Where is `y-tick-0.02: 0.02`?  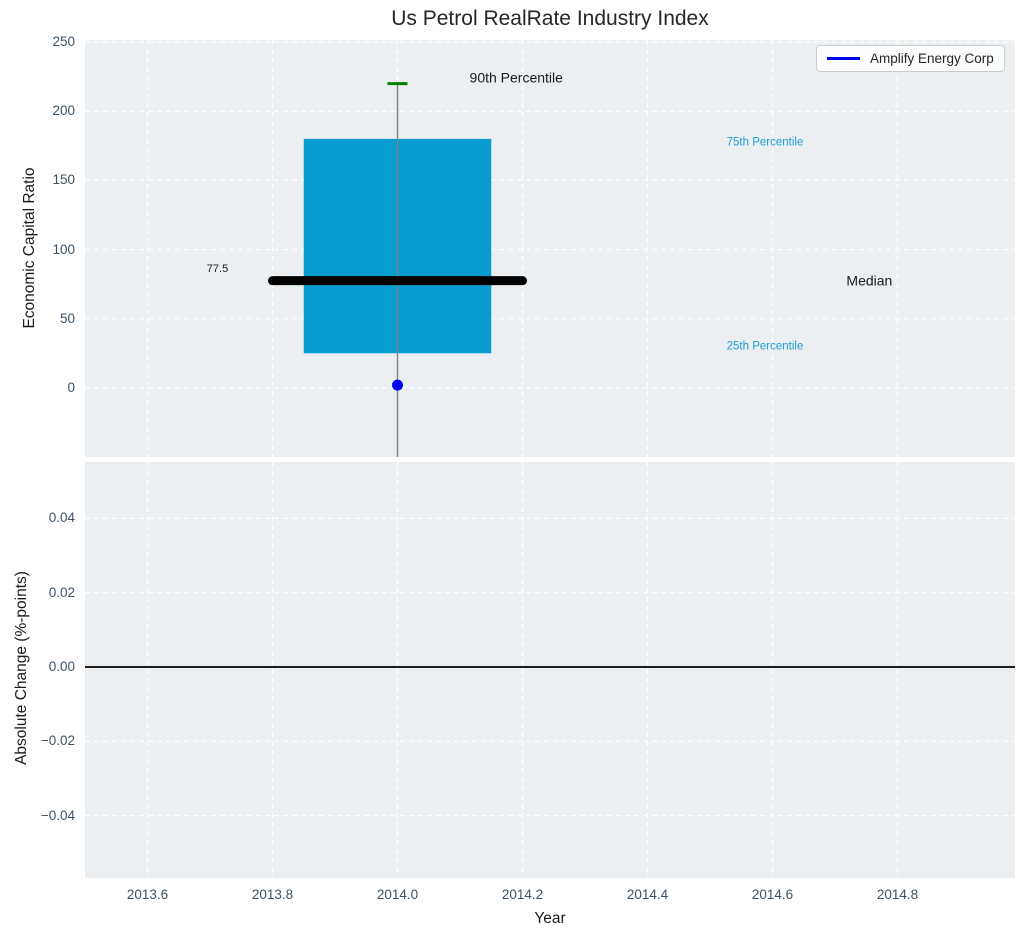
y-tick-0.02: 0.02 is located at coordinates (61, 592).